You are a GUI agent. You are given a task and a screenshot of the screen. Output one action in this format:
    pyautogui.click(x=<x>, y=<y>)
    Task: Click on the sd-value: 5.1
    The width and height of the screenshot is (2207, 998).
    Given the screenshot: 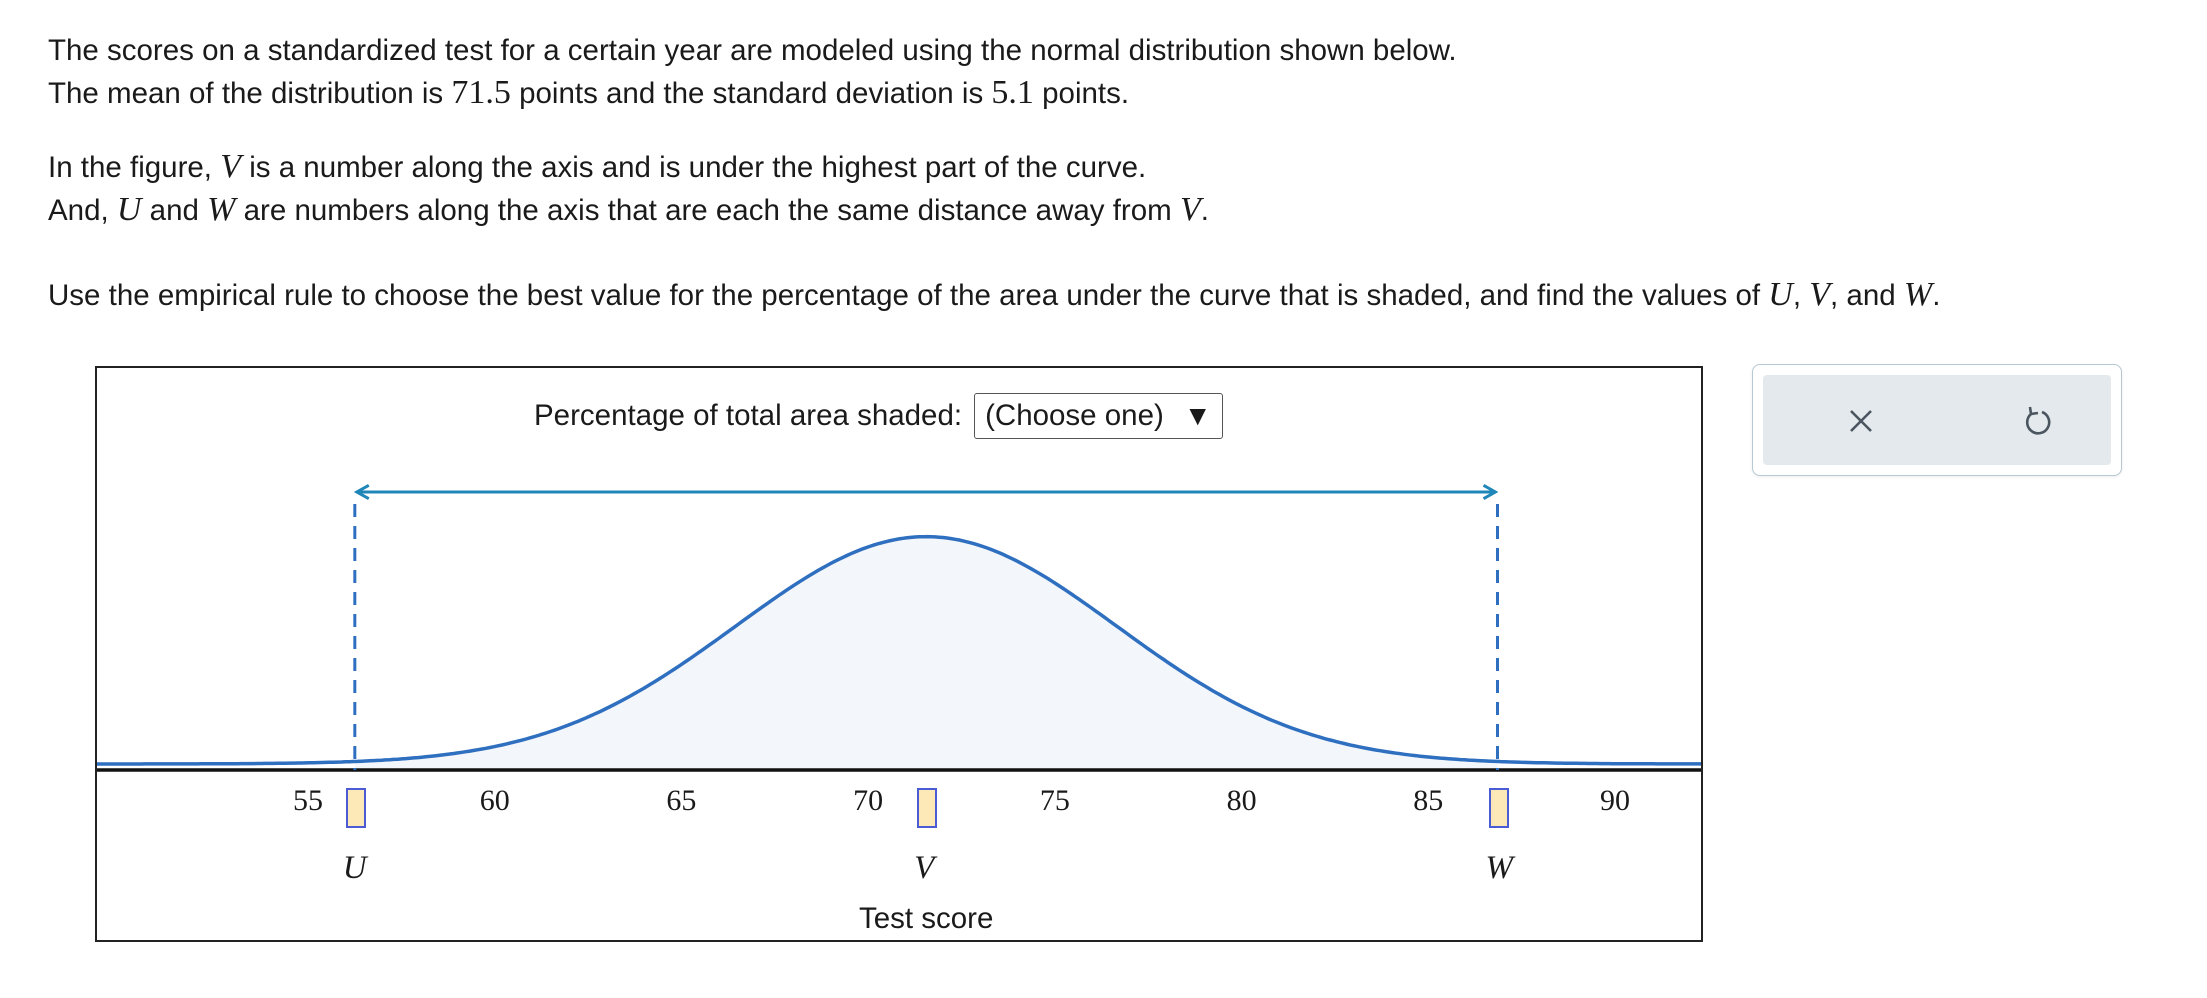 What is the action you would take?
    pyautogui.click(x=1012, y=92)
    